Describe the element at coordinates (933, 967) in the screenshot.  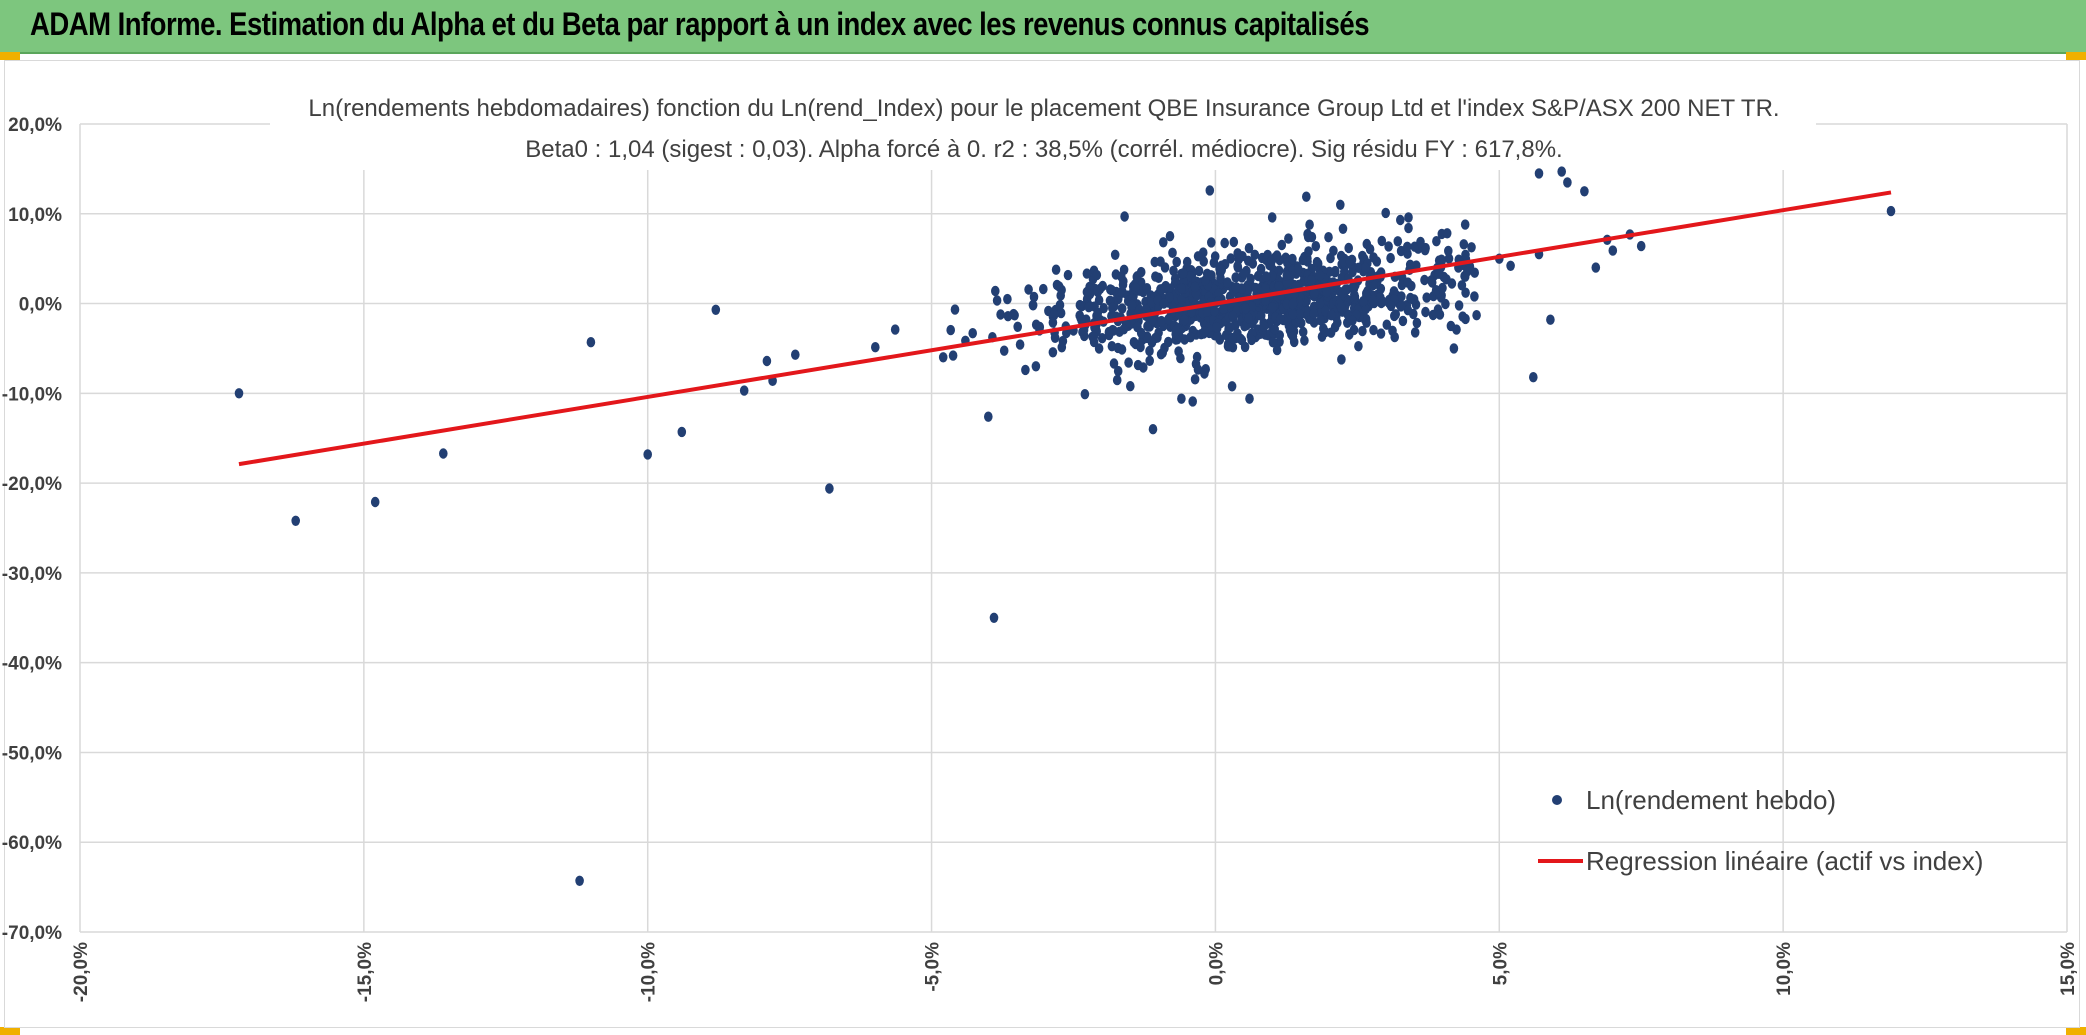
I see `x-tick-label: -5,0%` at that location.